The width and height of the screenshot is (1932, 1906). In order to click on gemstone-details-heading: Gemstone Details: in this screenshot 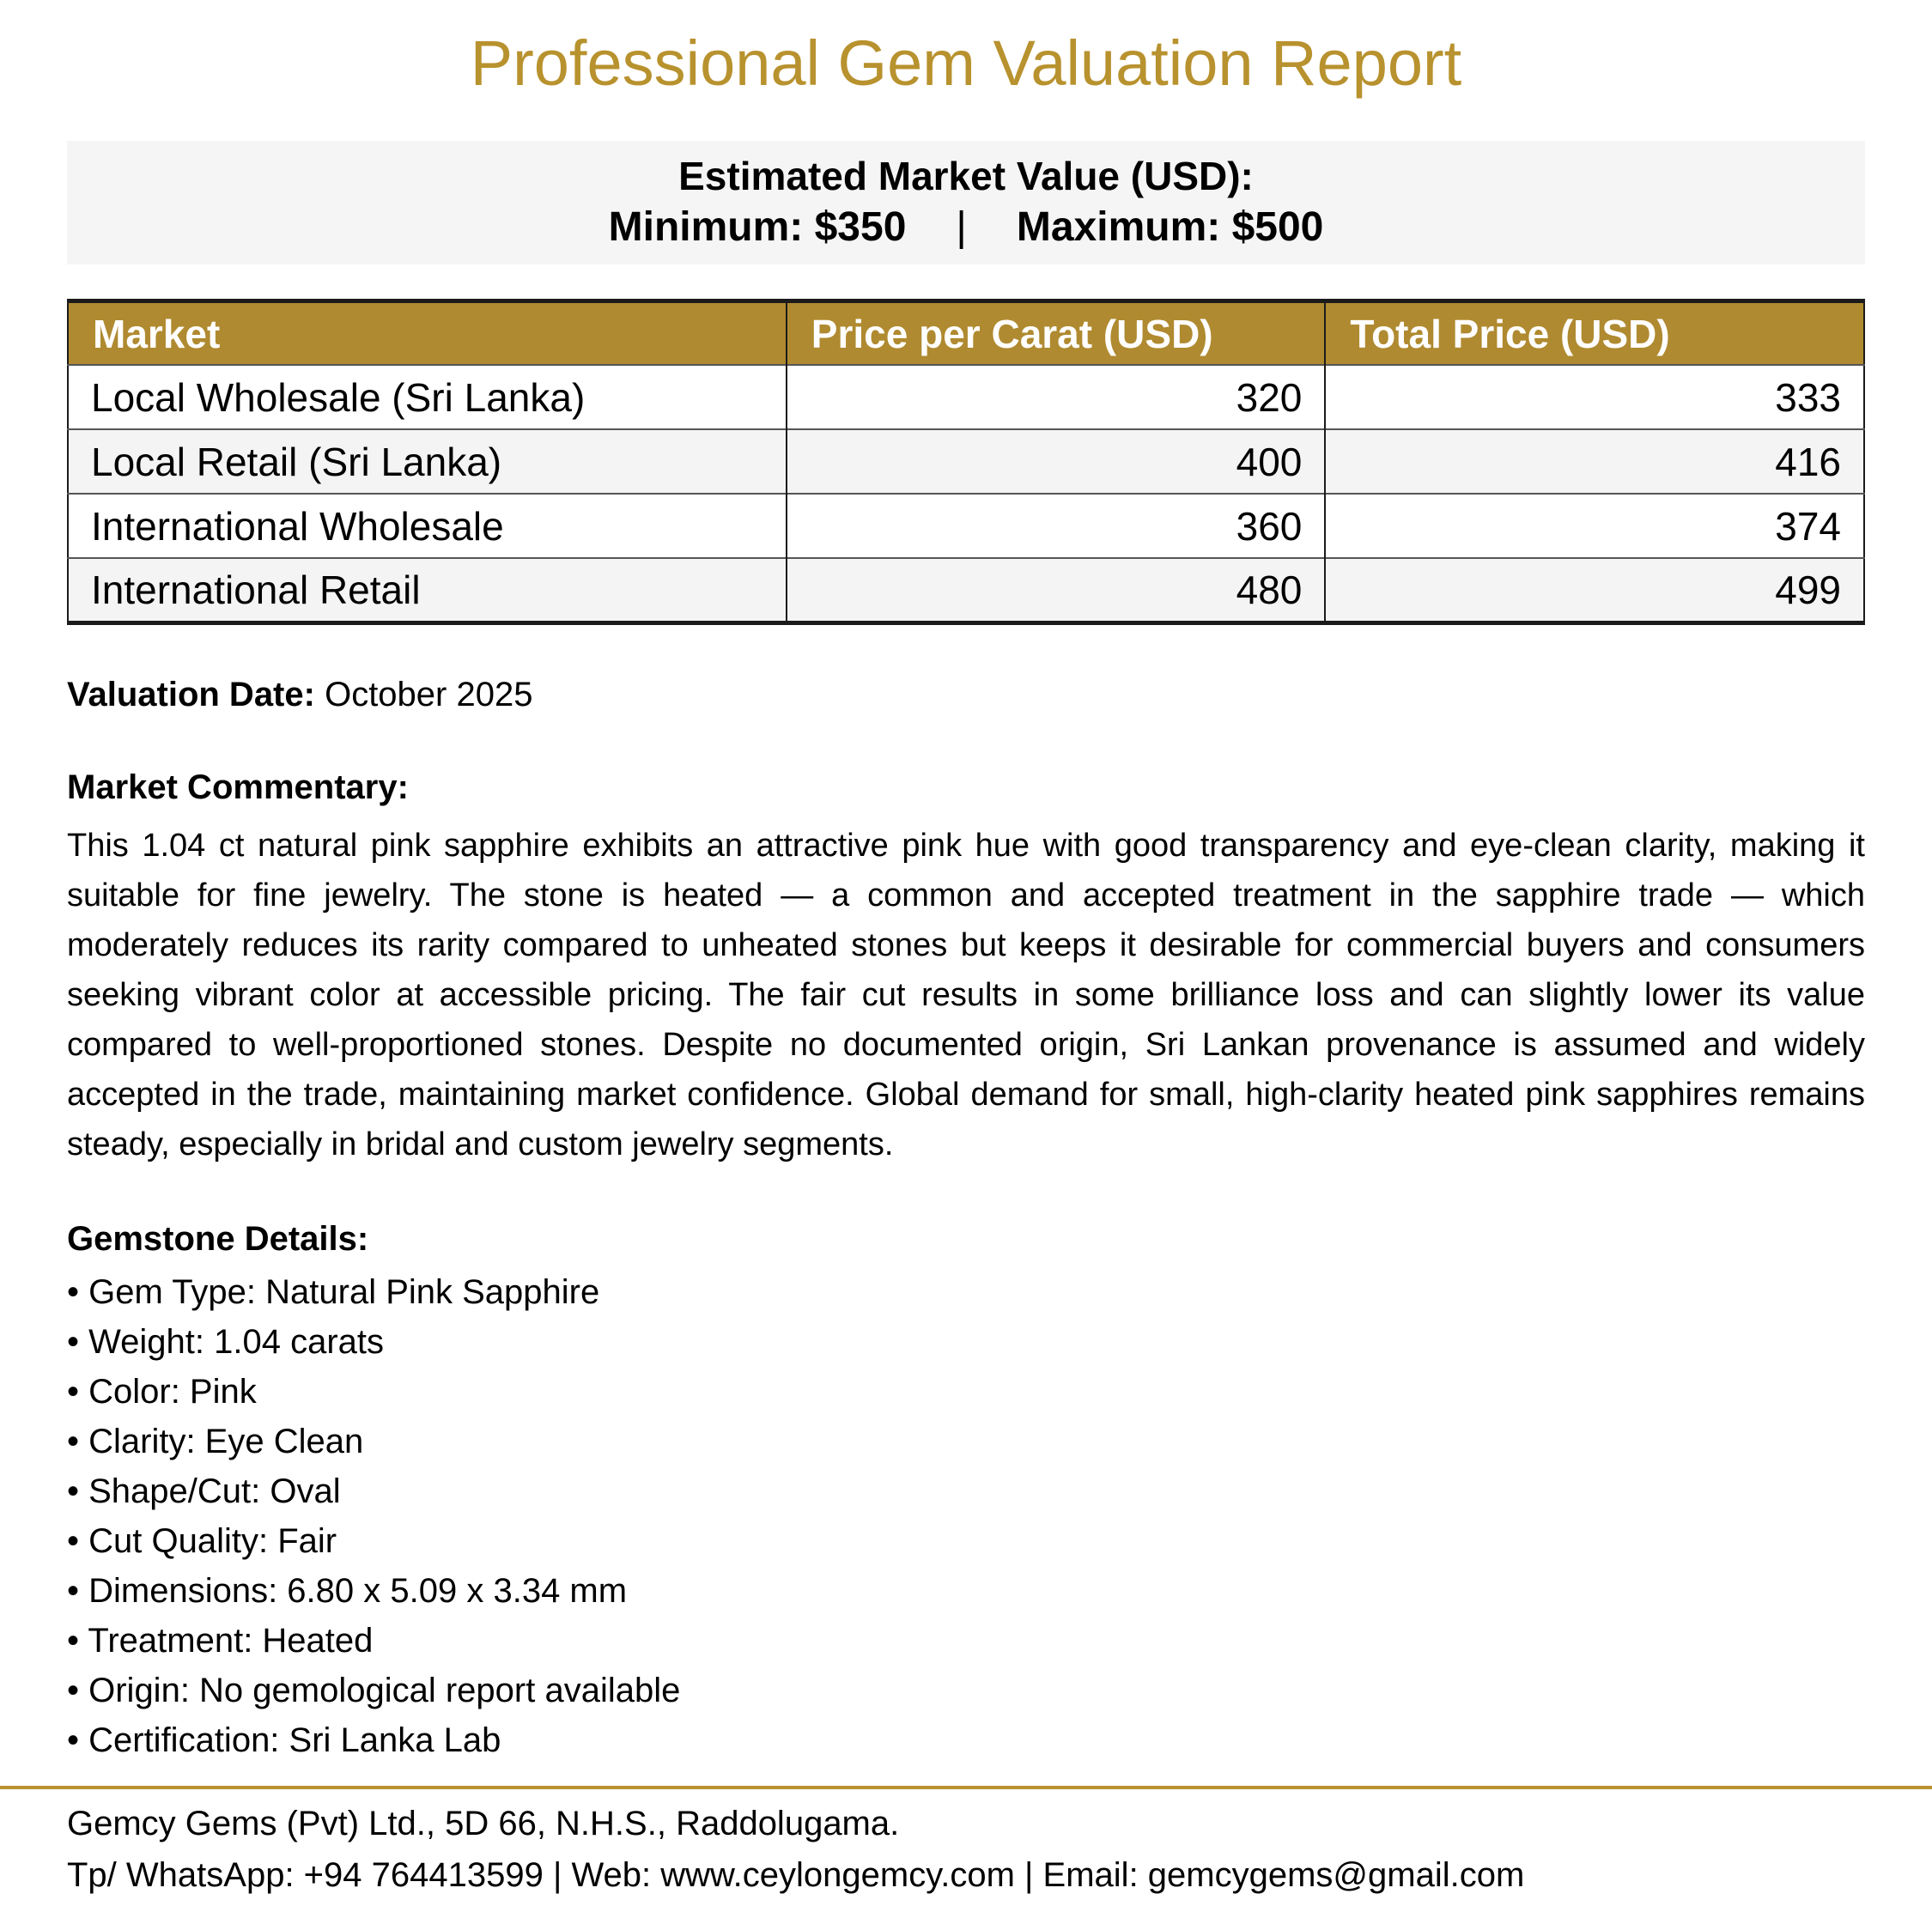, I will do `click(218, 1239)`.